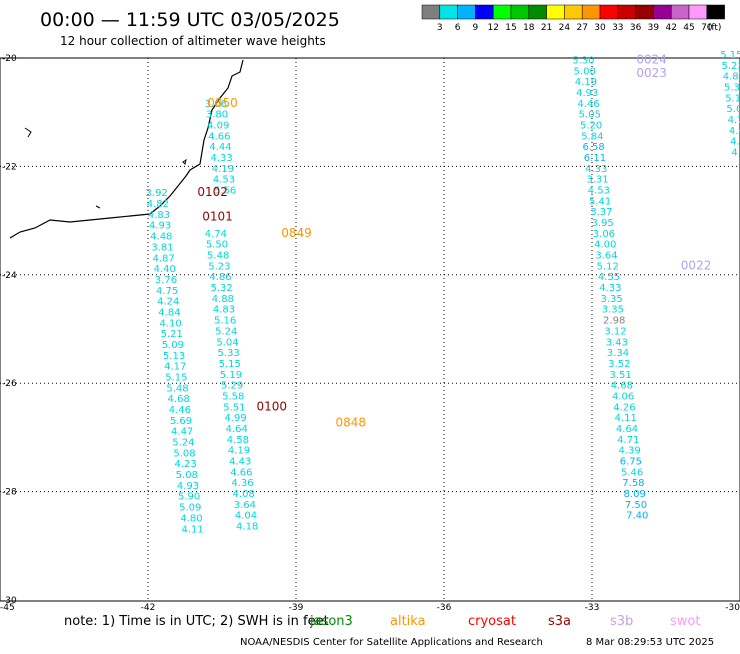  I want to click on colorbar-tick-label: 18, so click(529, 28).